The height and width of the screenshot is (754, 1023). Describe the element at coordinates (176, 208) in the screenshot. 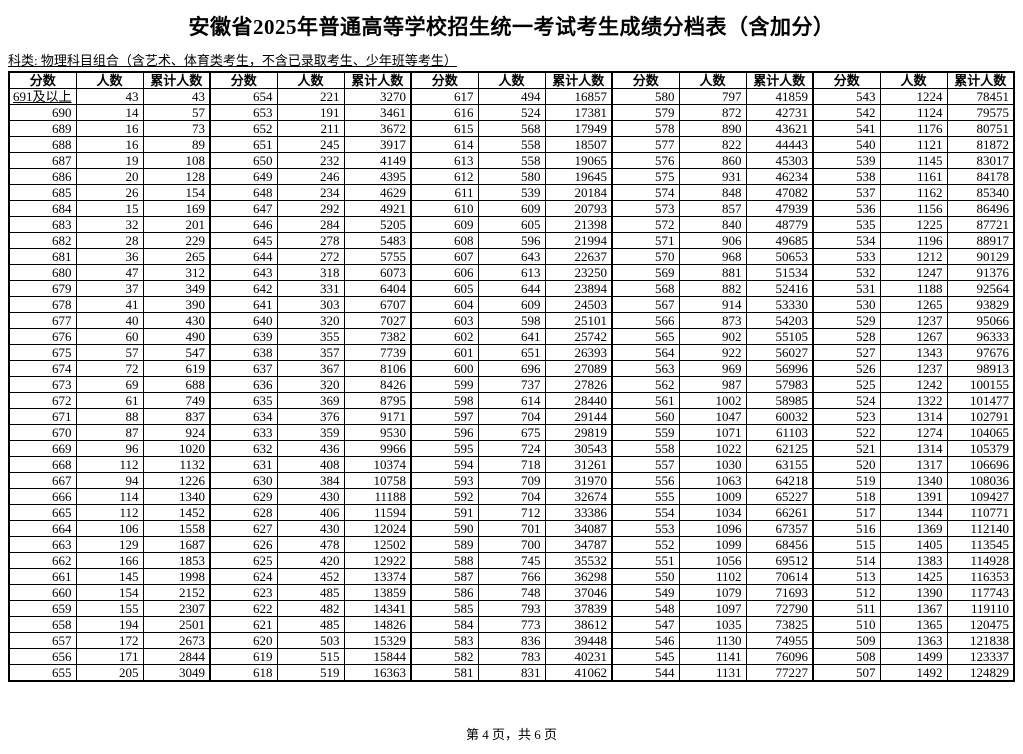

I see `cumulative-cell: 169` at that location.